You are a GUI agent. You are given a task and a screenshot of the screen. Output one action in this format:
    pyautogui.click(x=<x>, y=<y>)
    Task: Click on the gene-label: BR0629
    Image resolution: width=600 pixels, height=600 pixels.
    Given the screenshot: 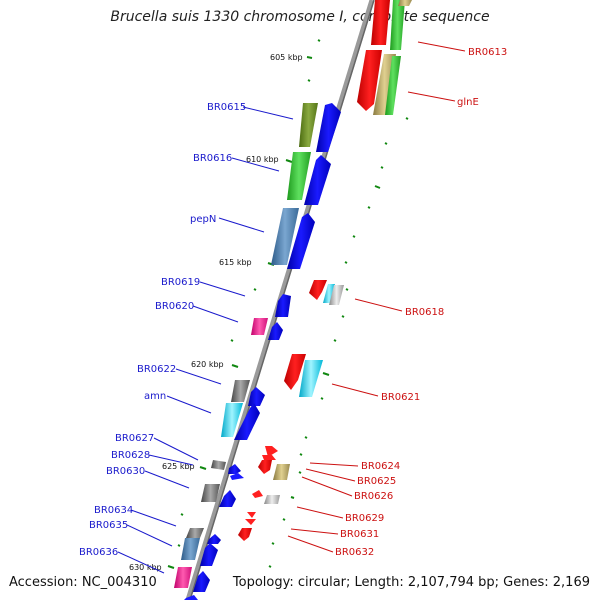 What is the action you would take?
    pyautogui.click(x=364, y=518)
    